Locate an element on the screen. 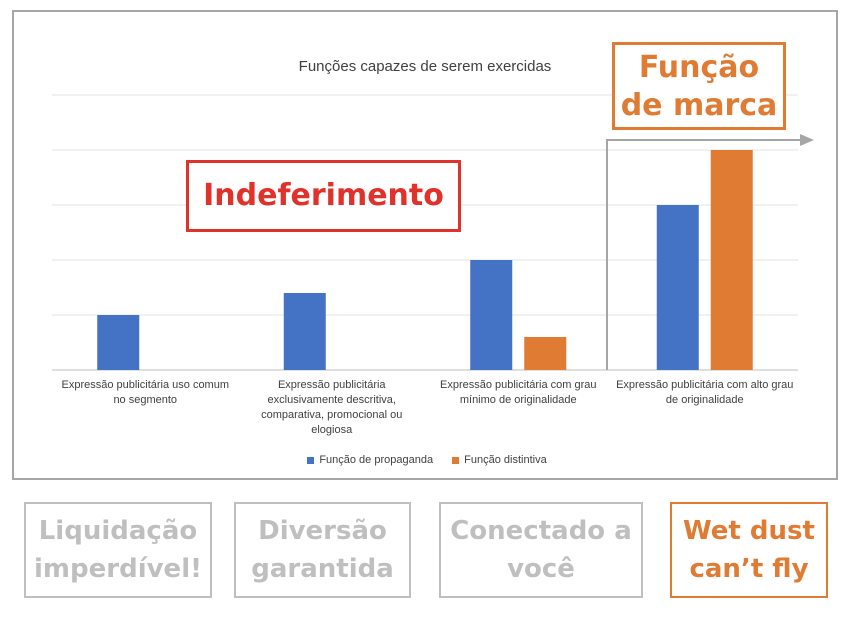  category-label-line: no segmento is located at coordinates (145, 400).